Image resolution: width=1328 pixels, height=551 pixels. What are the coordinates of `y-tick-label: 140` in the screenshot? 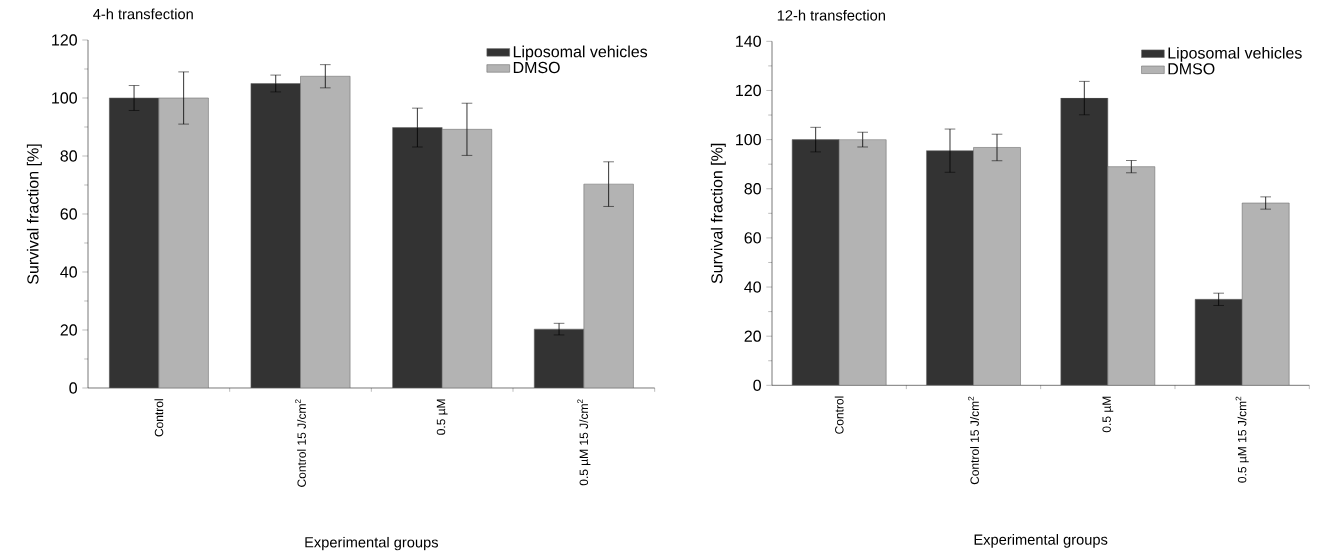 It's located at (748, 41).